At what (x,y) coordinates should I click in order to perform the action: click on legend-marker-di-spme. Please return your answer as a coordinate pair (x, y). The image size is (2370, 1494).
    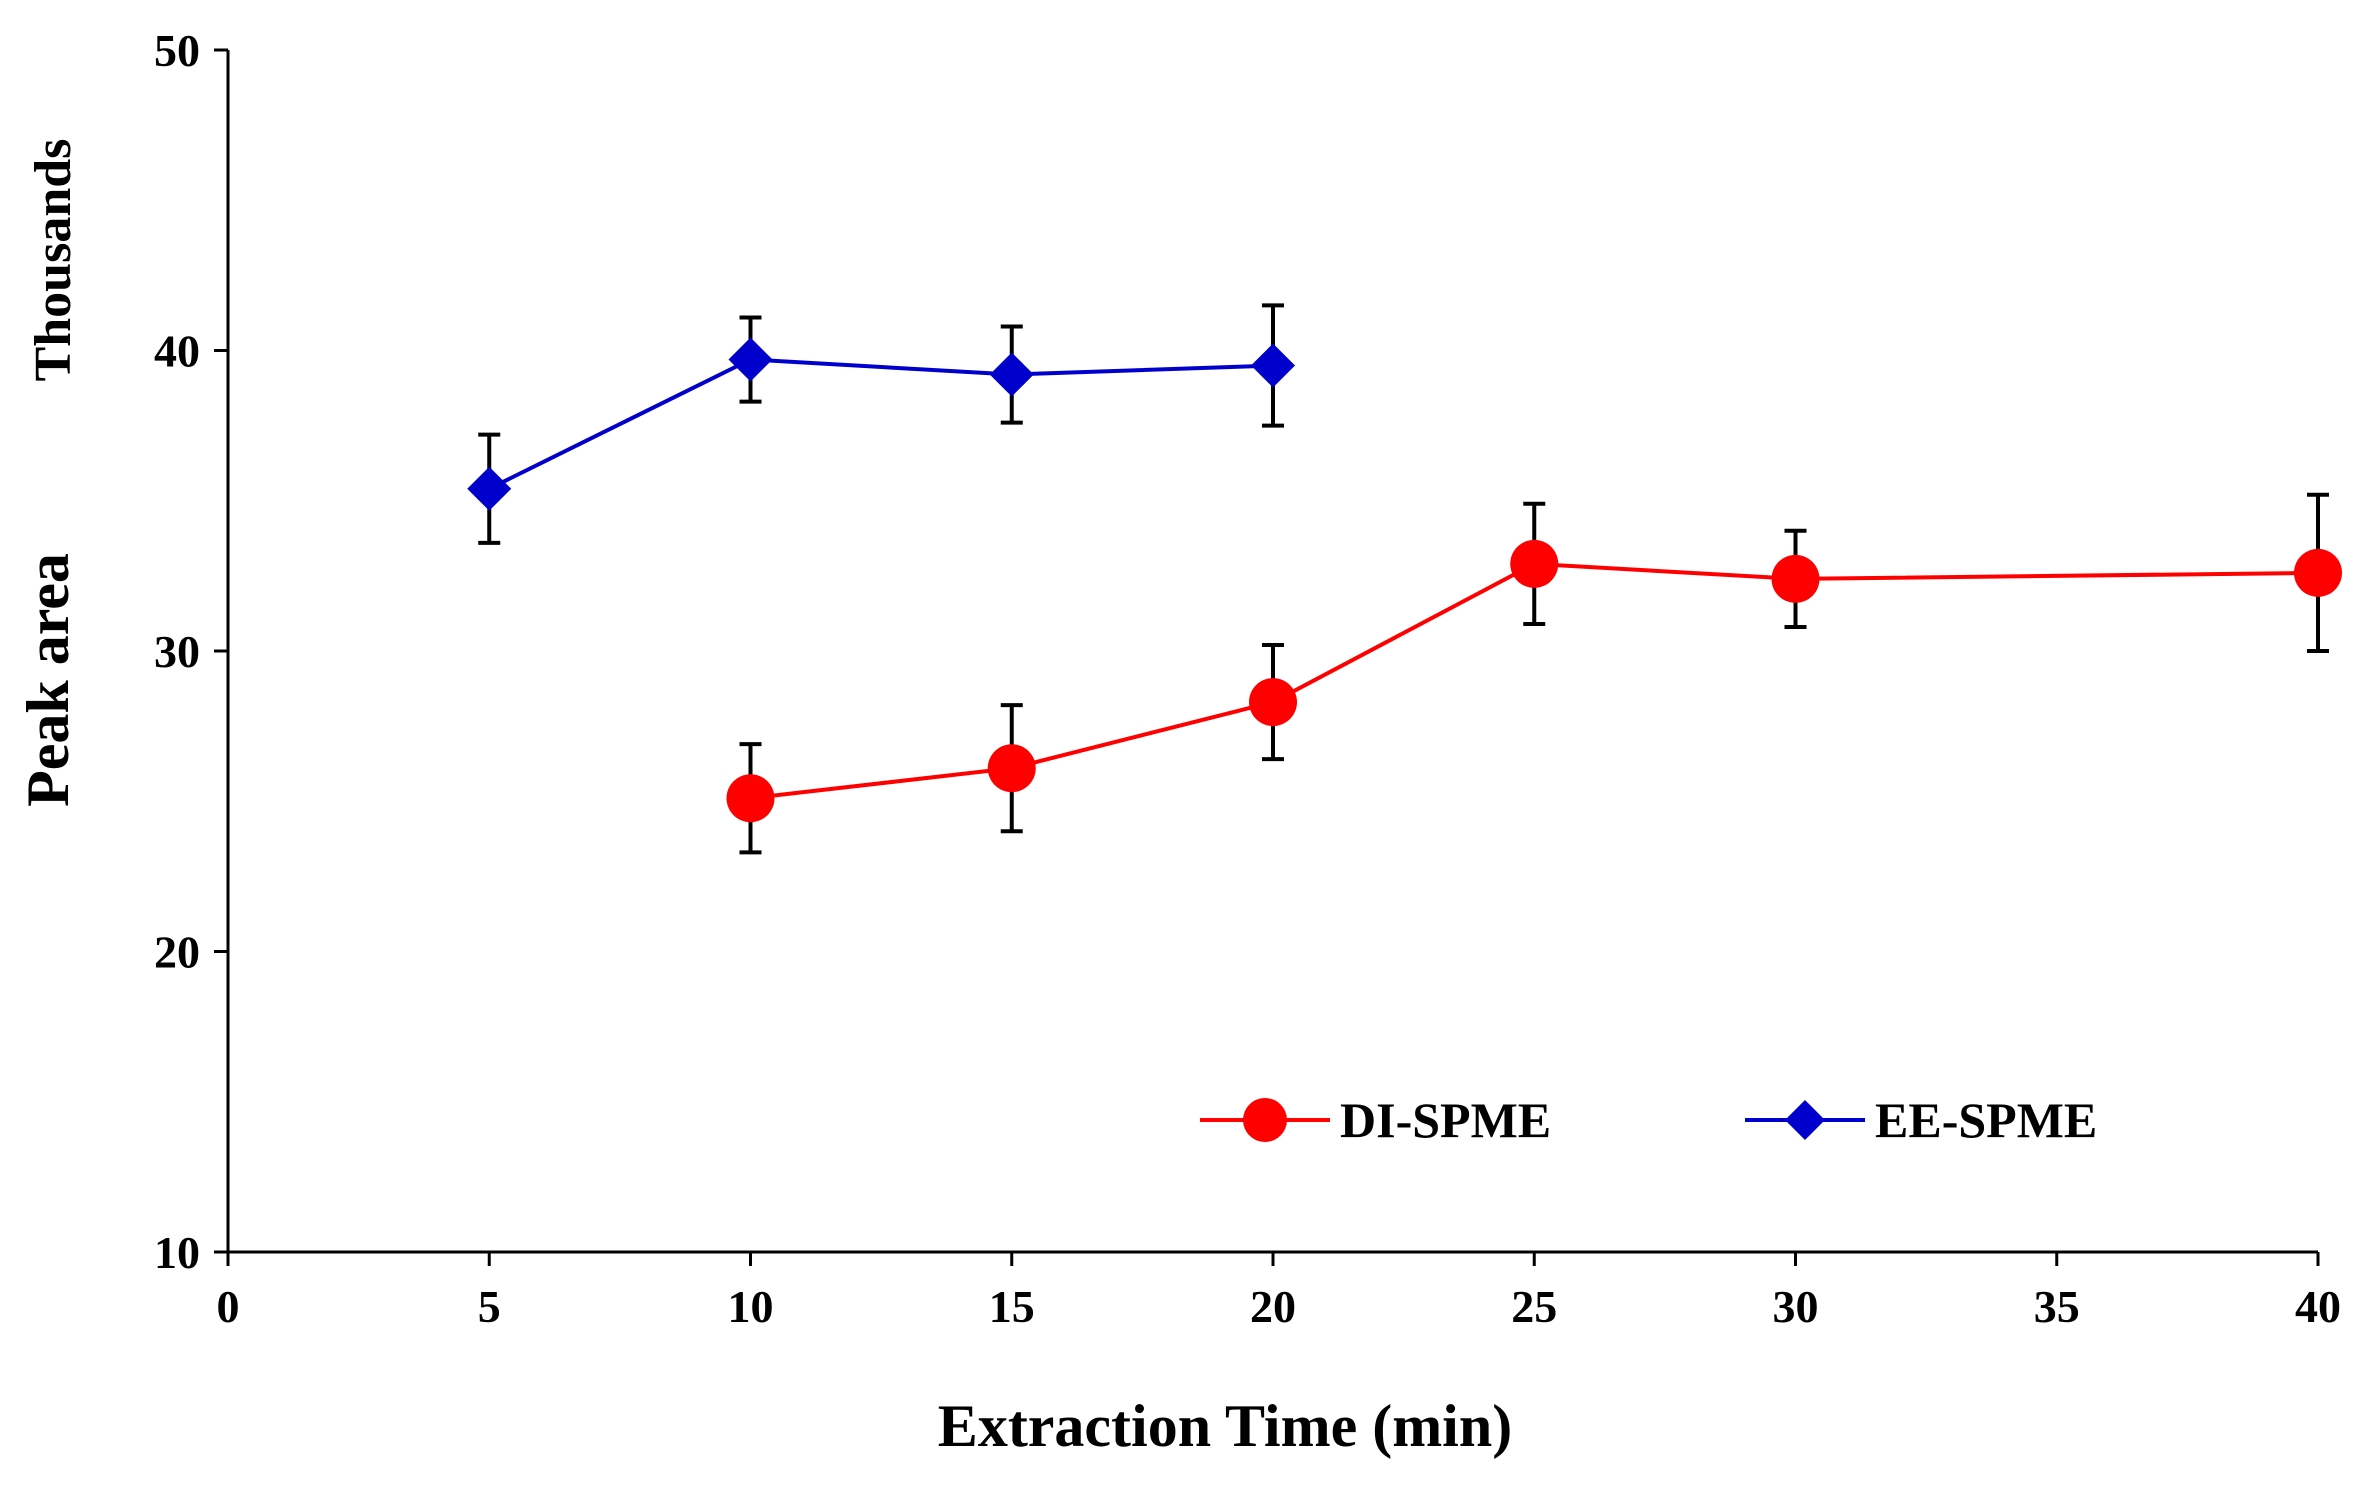
    Looking at the image, I should click on (1265, 1120).